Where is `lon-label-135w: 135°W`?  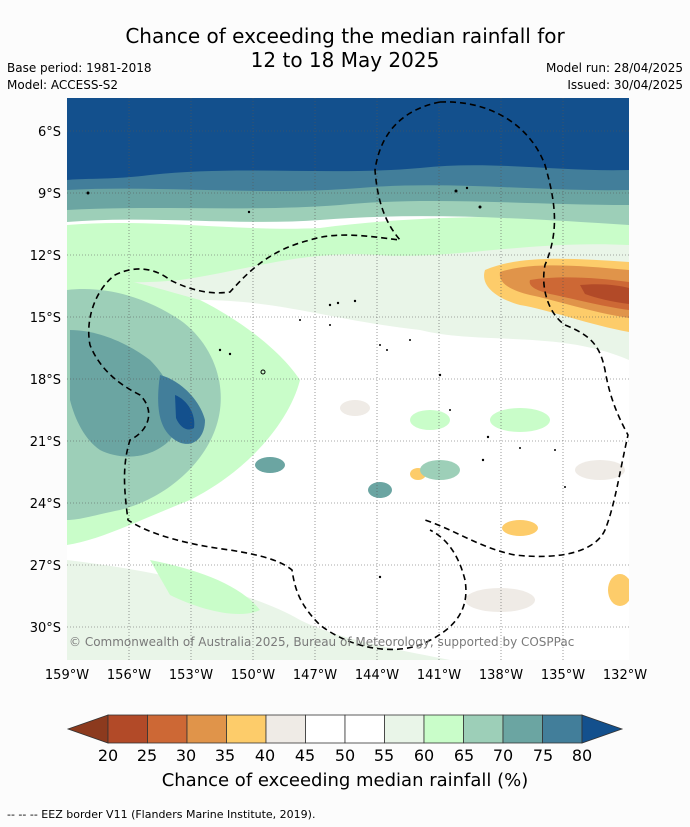 lon-label-135w: 135°W is located at coordinates (563, 675).